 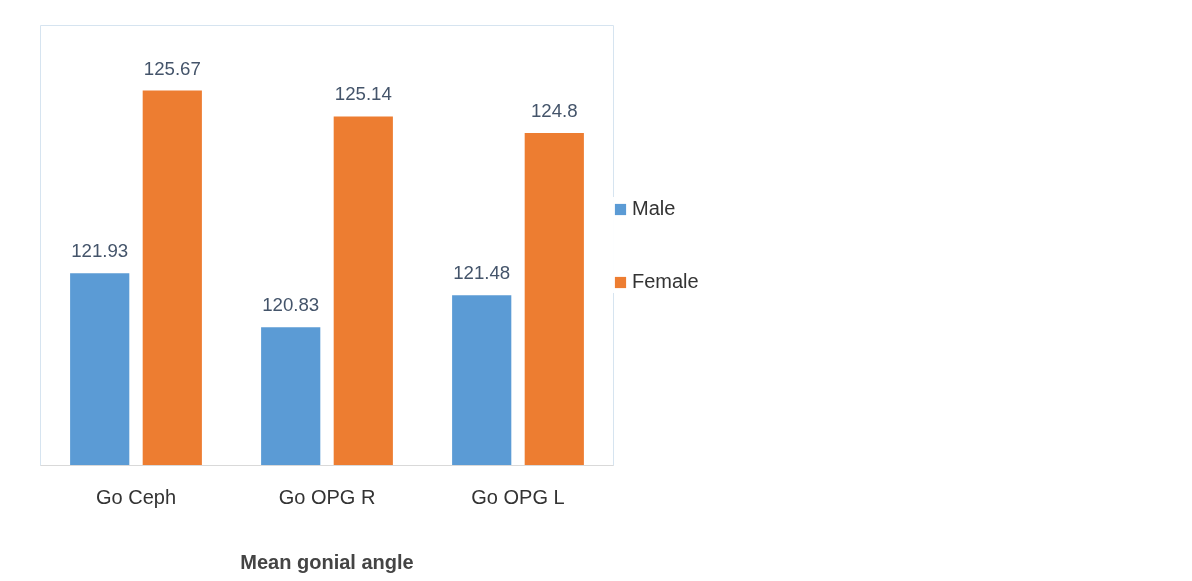 What do you see at coordinates (518, 496) in the screenshot?
I see `x-tick-label: Go OPG L` at bounding box center [518, 496].